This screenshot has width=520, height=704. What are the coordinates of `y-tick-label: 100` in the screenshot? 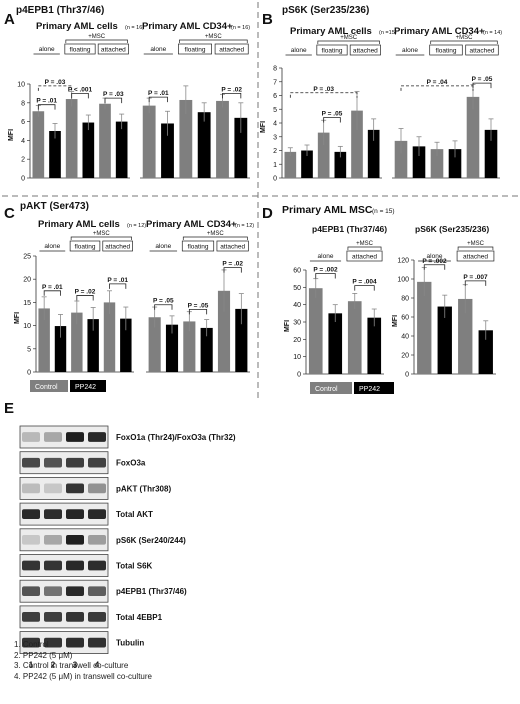 It's located at (403, 280).